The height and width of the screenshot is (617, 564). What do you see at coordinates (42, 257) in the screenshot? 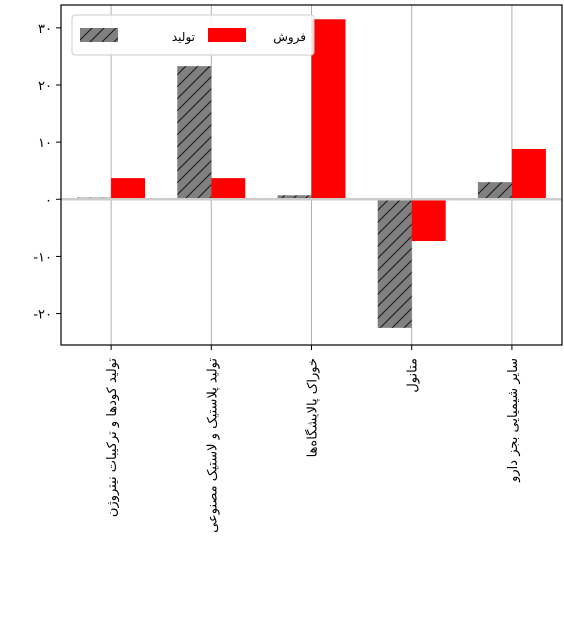
I see `y-tick-label-1: -۱۰` at bounding box center [42, 257].